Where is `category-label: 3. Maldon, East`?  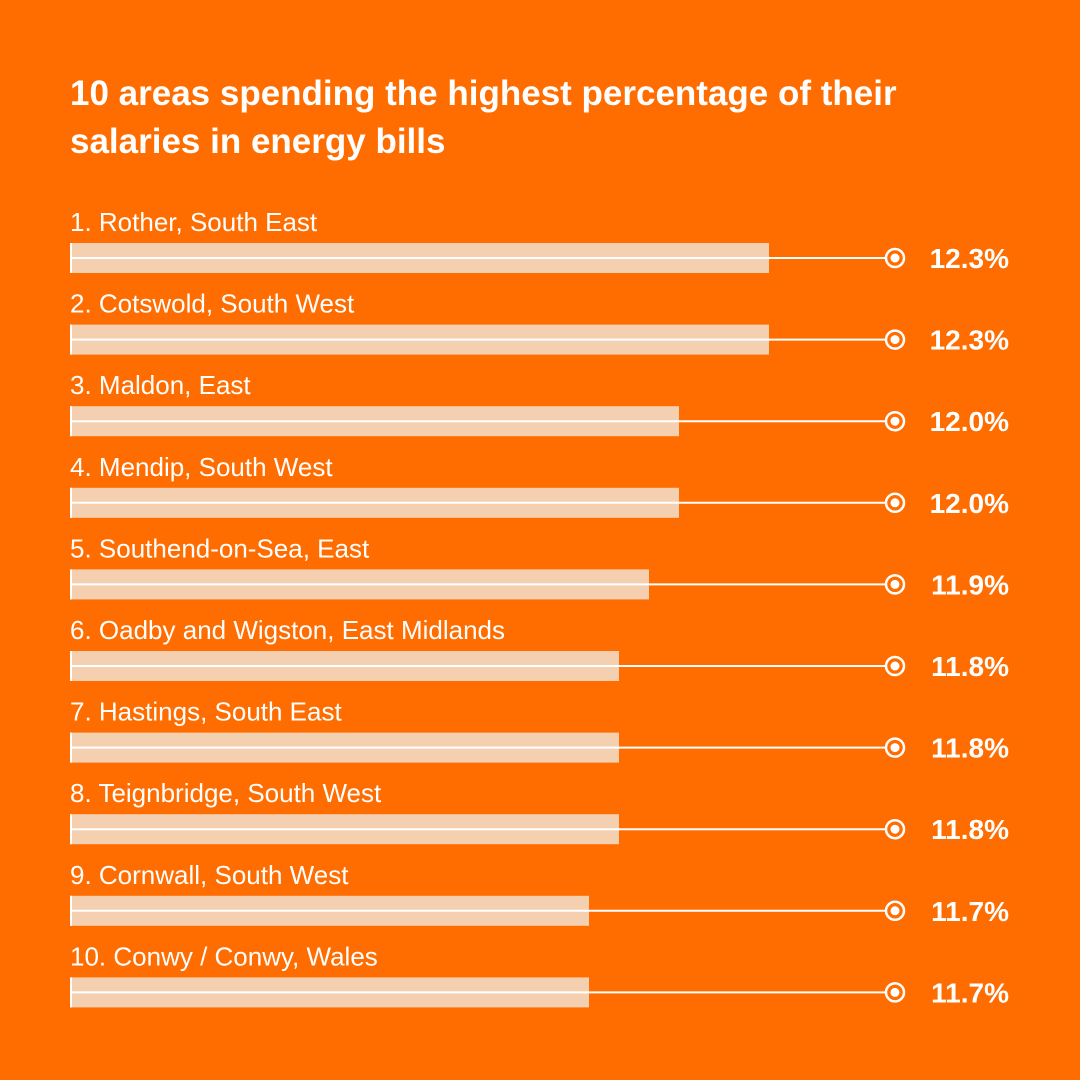
category-label: 3. Maldon, East is located at coordinates (160, 385).